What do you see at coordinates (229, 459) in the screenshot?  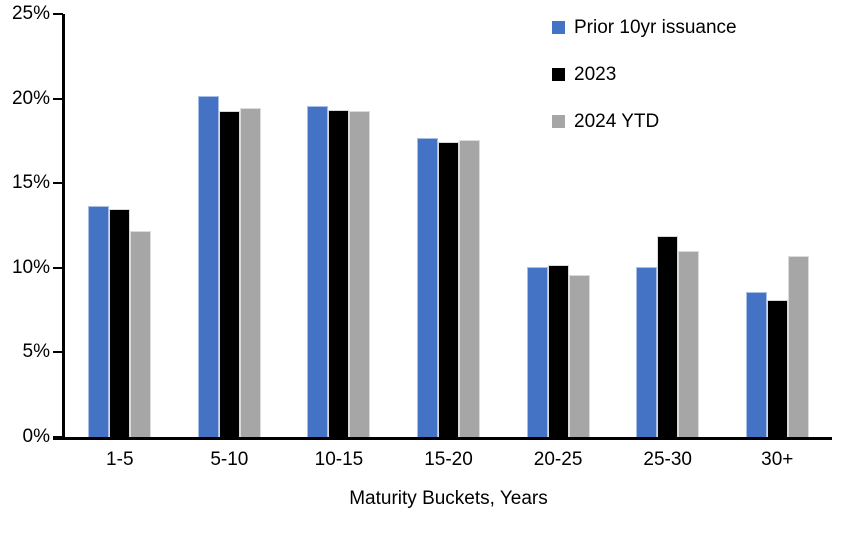 I see `x-tick-label: 5-10` at bounding box center [229, 459].